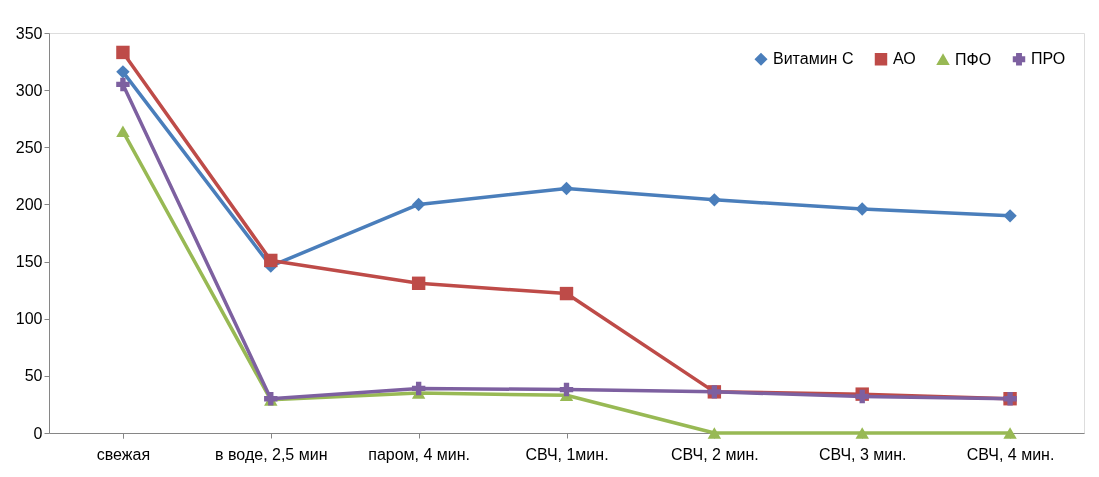 This screenshot has height=477, width=1099. Describe the element at coordinates (973, 59) in the screenshot. I see `legend-label: ПФО` at that location.